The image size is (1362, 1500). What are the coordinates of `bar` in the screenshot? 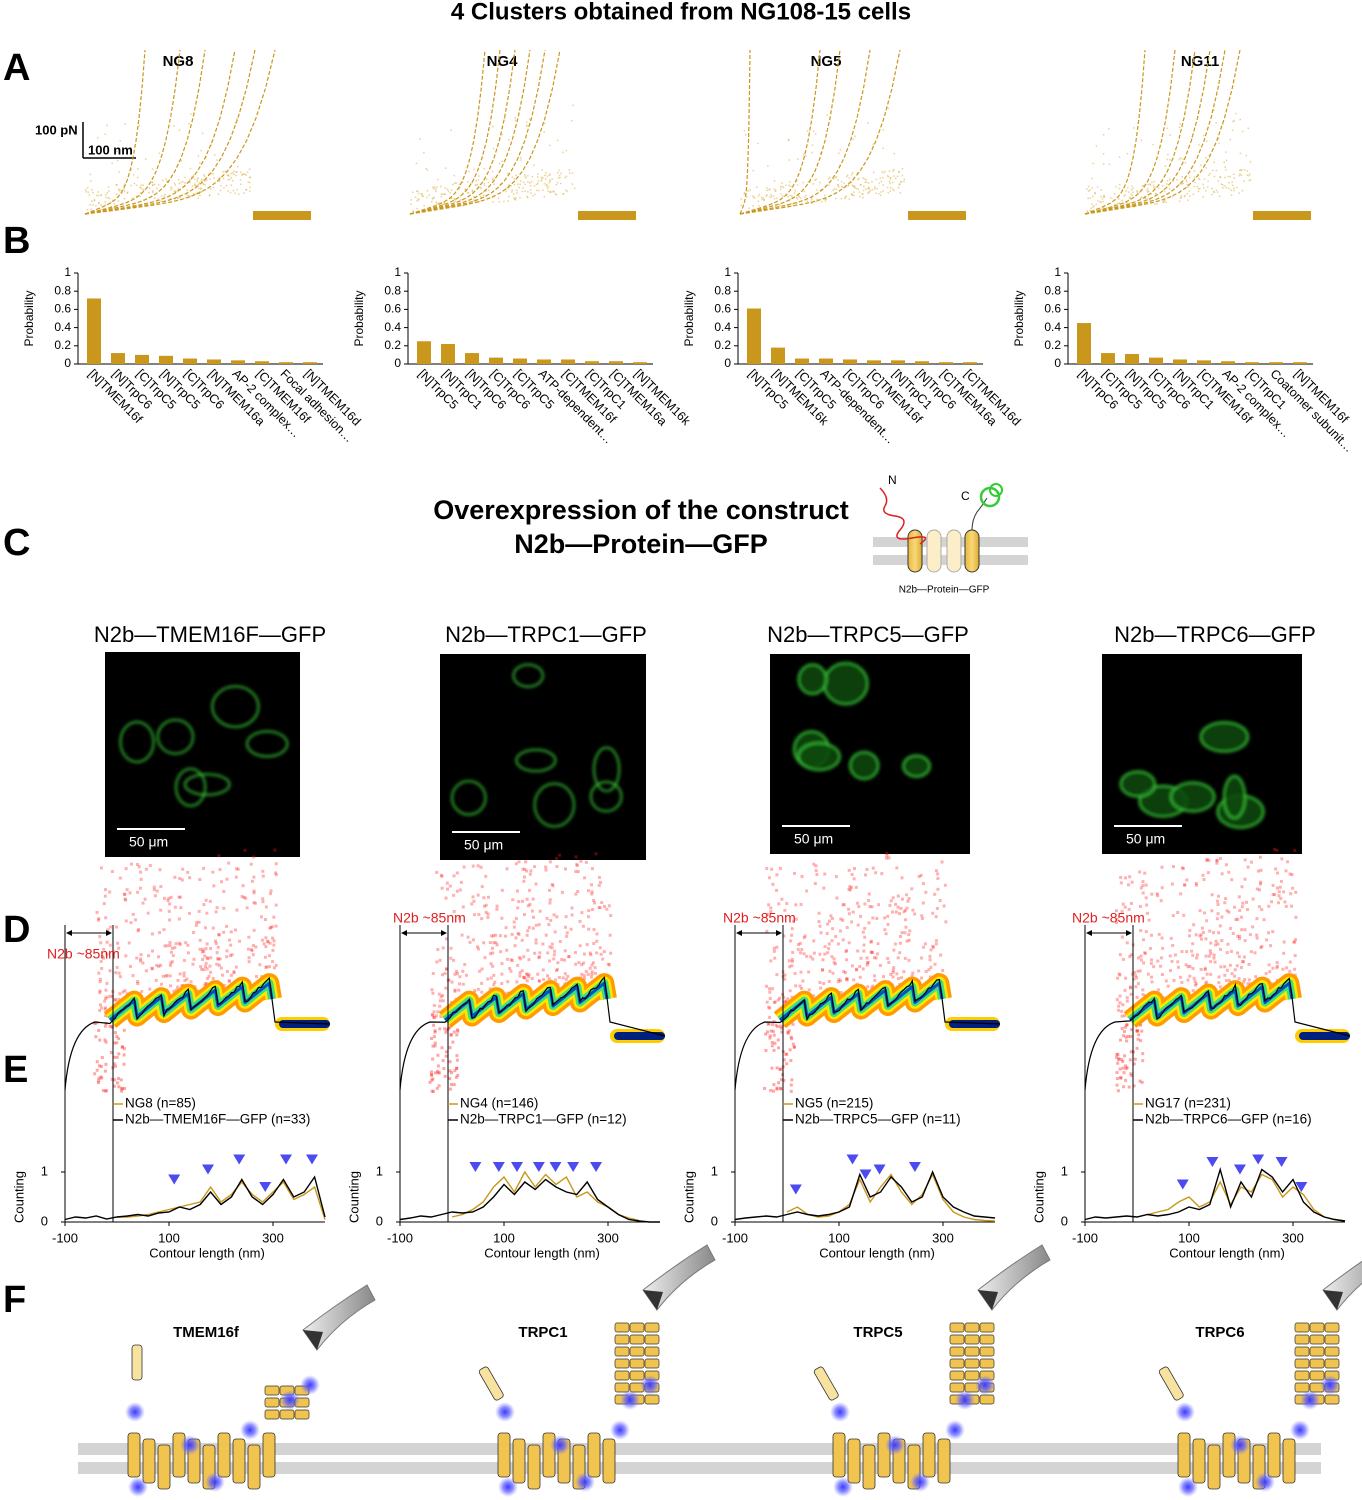 It's located at (262, 362).